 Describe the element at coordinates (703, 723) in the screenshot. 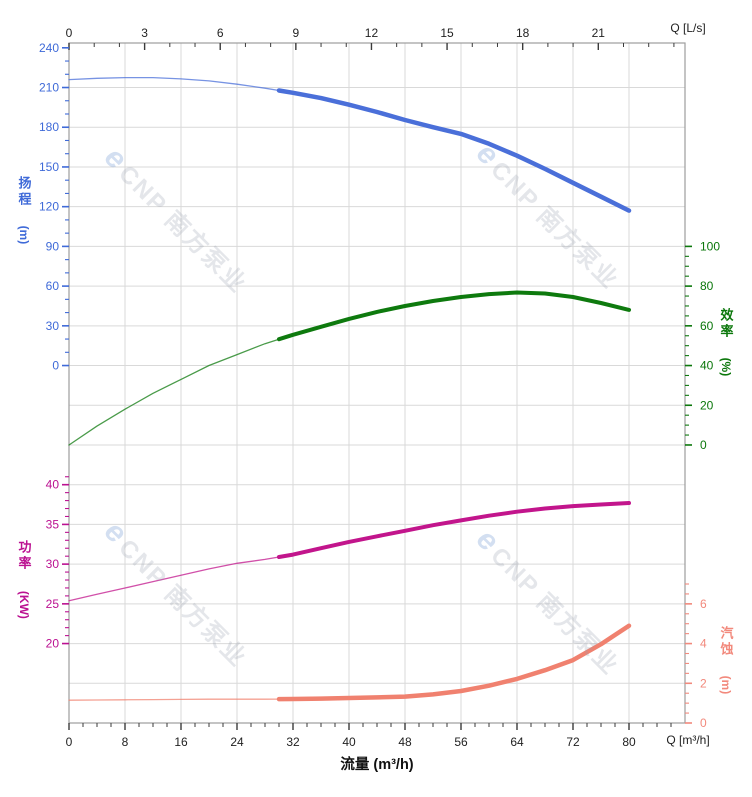

I see `npsh-axis-tick-label: 0` at that location.